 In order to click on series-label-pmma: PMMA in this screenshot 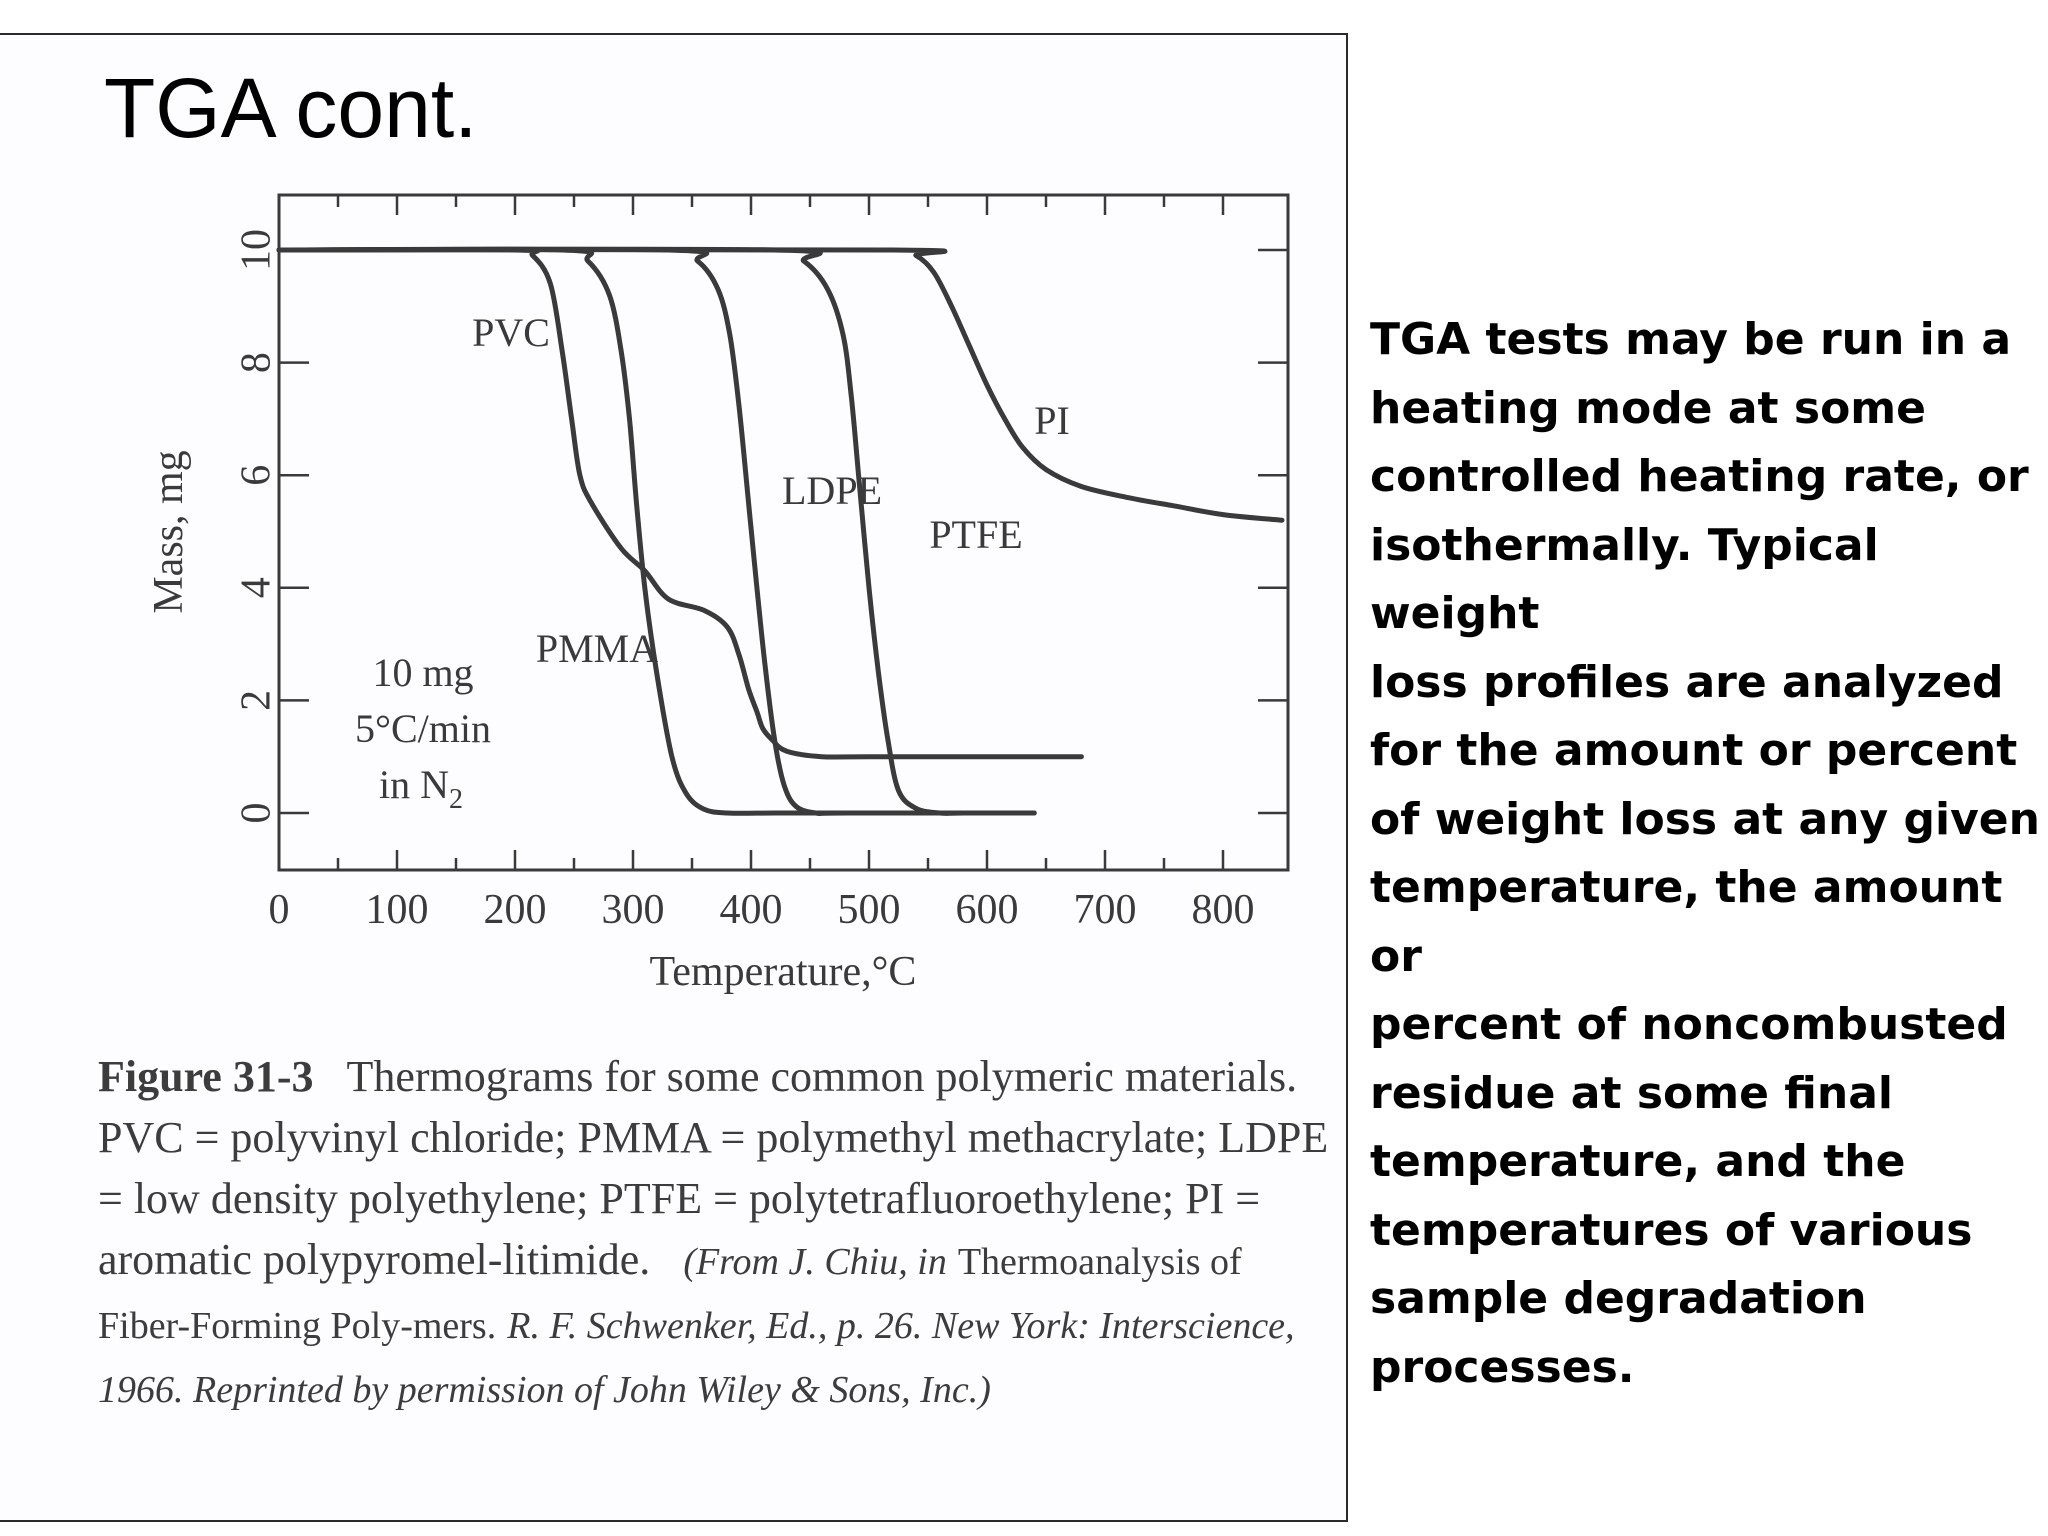, I will do `click(597, 648)`.